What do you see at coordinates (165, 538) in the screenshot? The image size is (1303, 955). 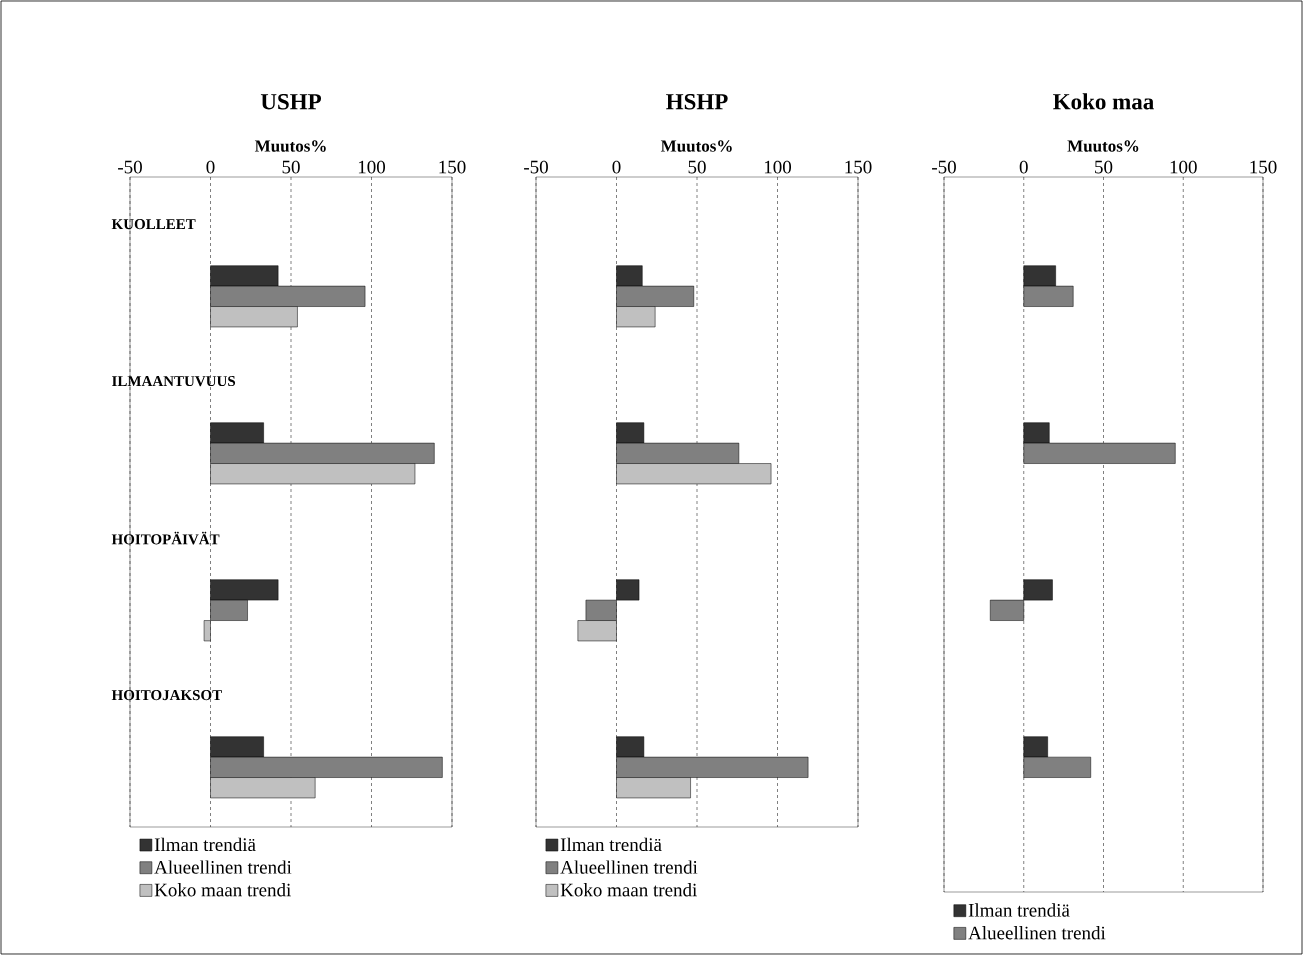 I see `y-tick-label: HOITOPÄIVÄT` at bounding box center [165, 538].